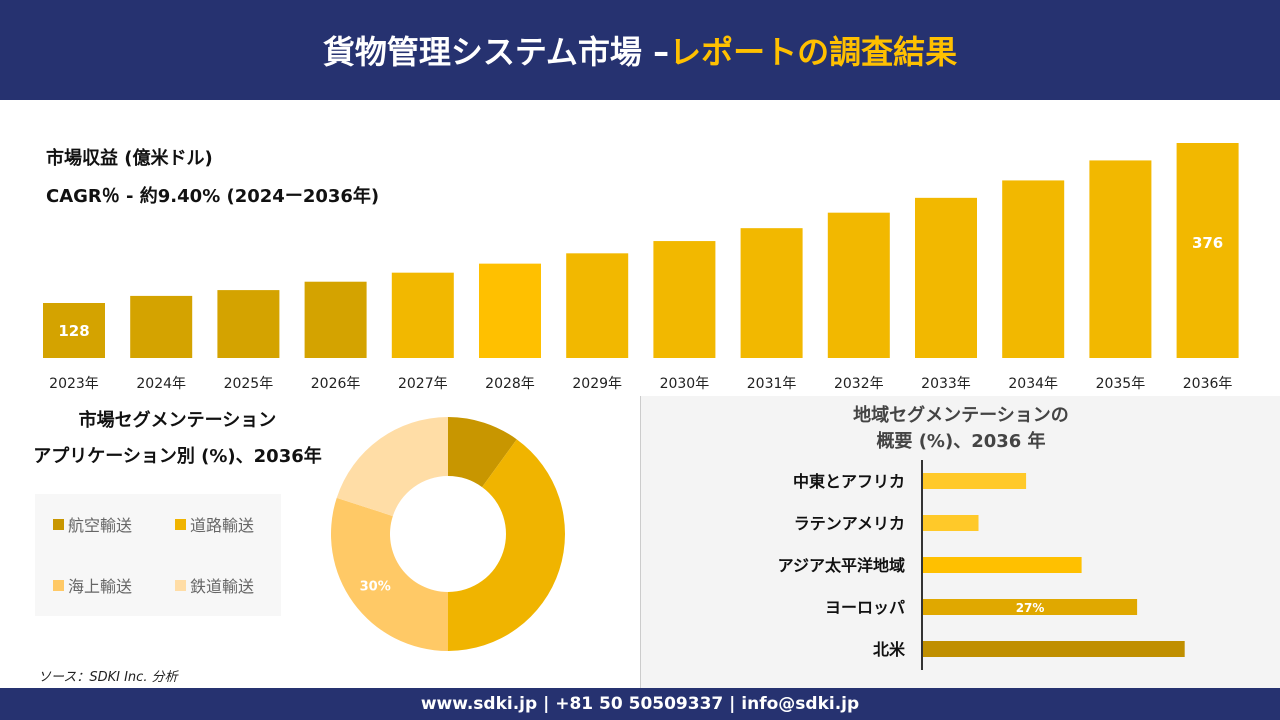 The image size is (1280, 720). I want to click on title-accent: レポートの調査結果, so click(813, 52).